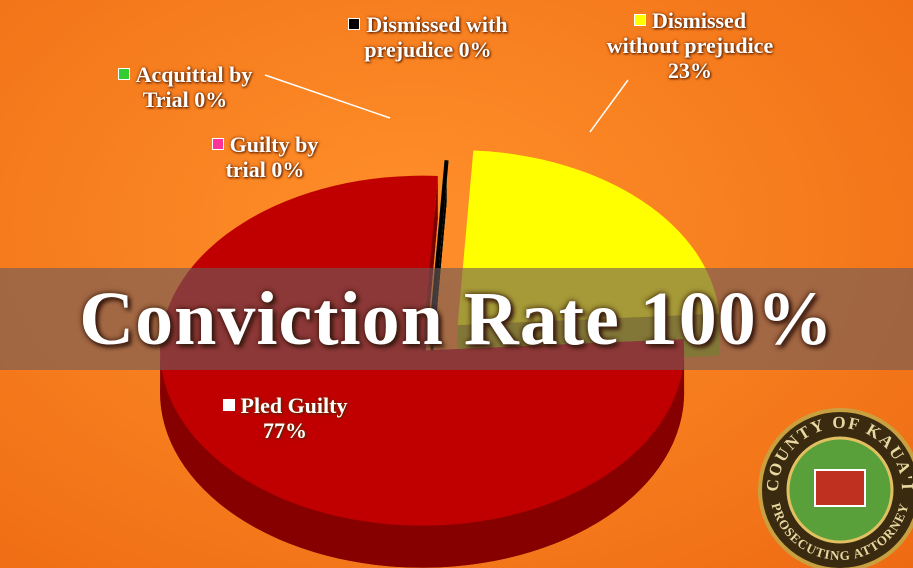  I want to click on value-label: 23%, so click(690, 70).